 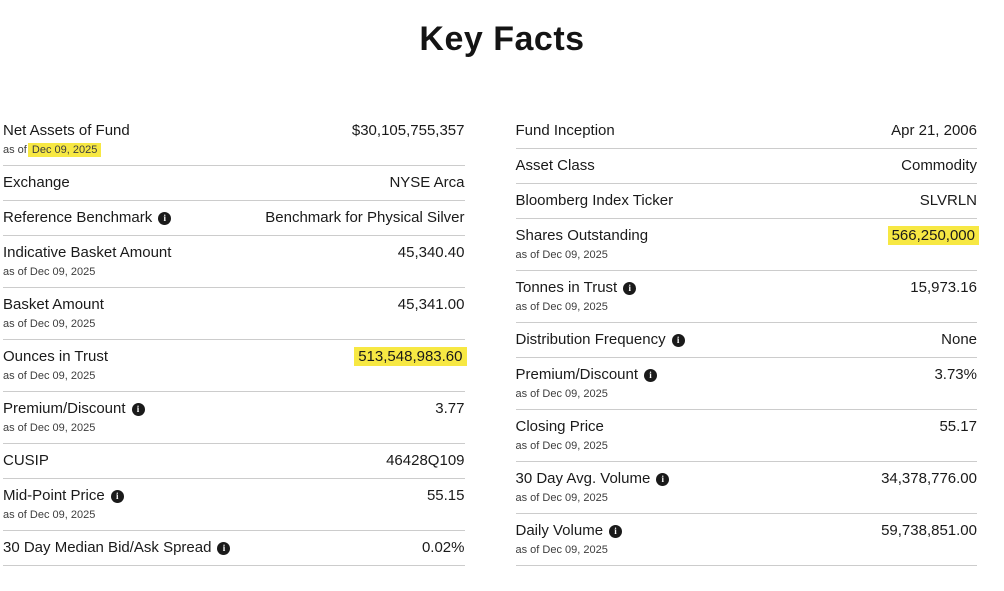 I want to click on fact-label-line: Reference Benchmark i, so click(x=87, y=218).